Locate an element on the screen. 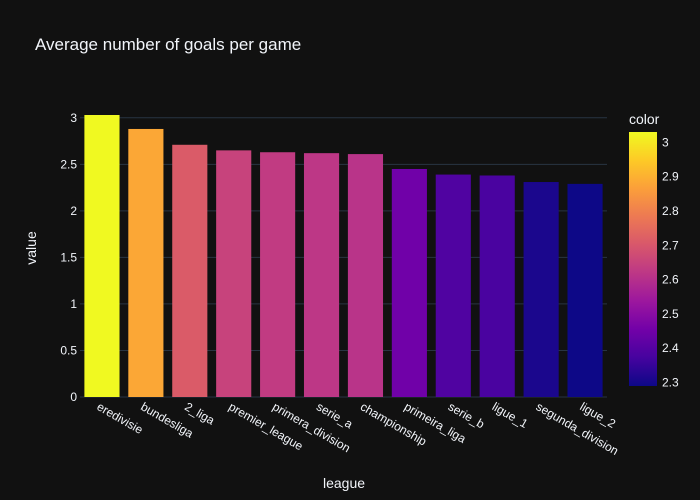 The width and height of the screenshot is (700, 500). x-tick-label: premier_league is located at coordinates (265, 426).